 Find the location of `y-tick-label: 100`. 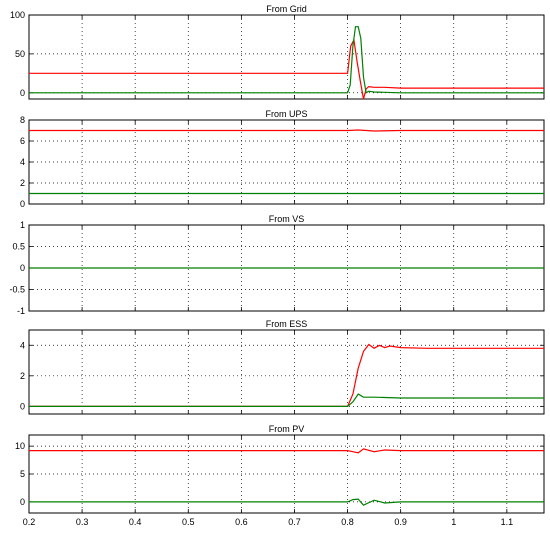

y-tick-label: 100 is located at coordinates (17, 15).